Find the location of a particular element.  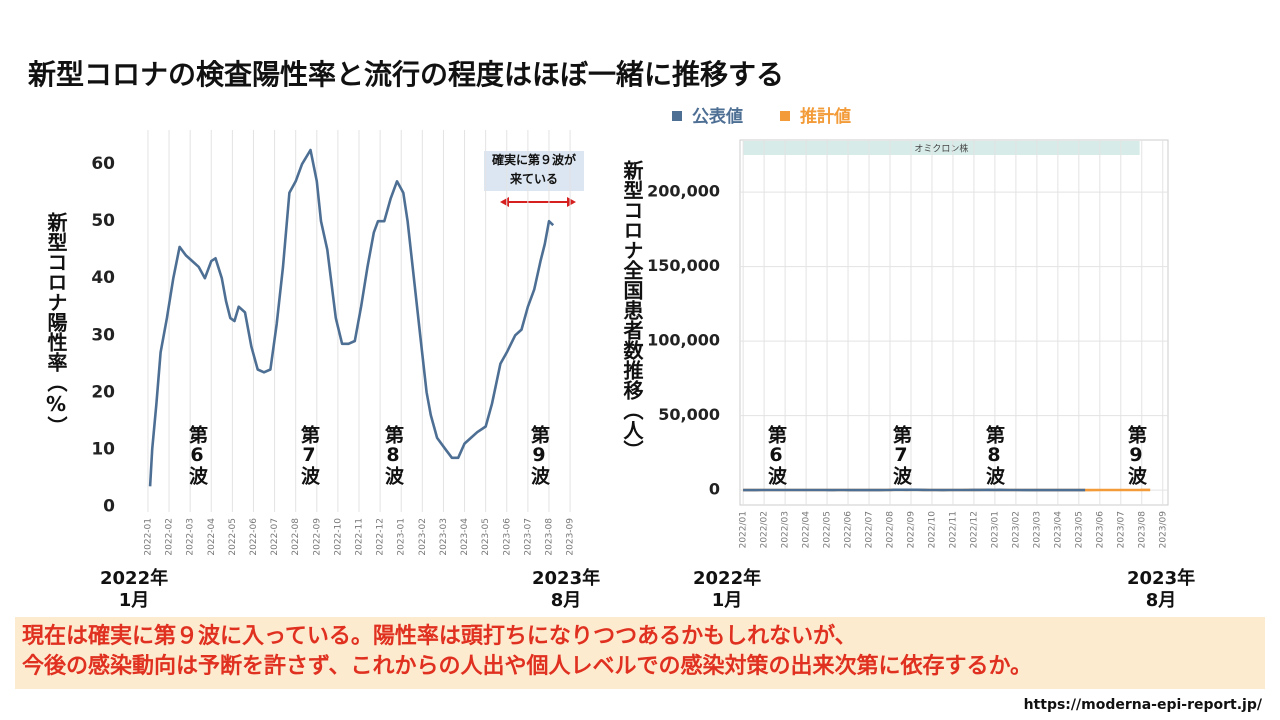

x-tick-label: 2023/08 is located at coordinates (1142, 530).